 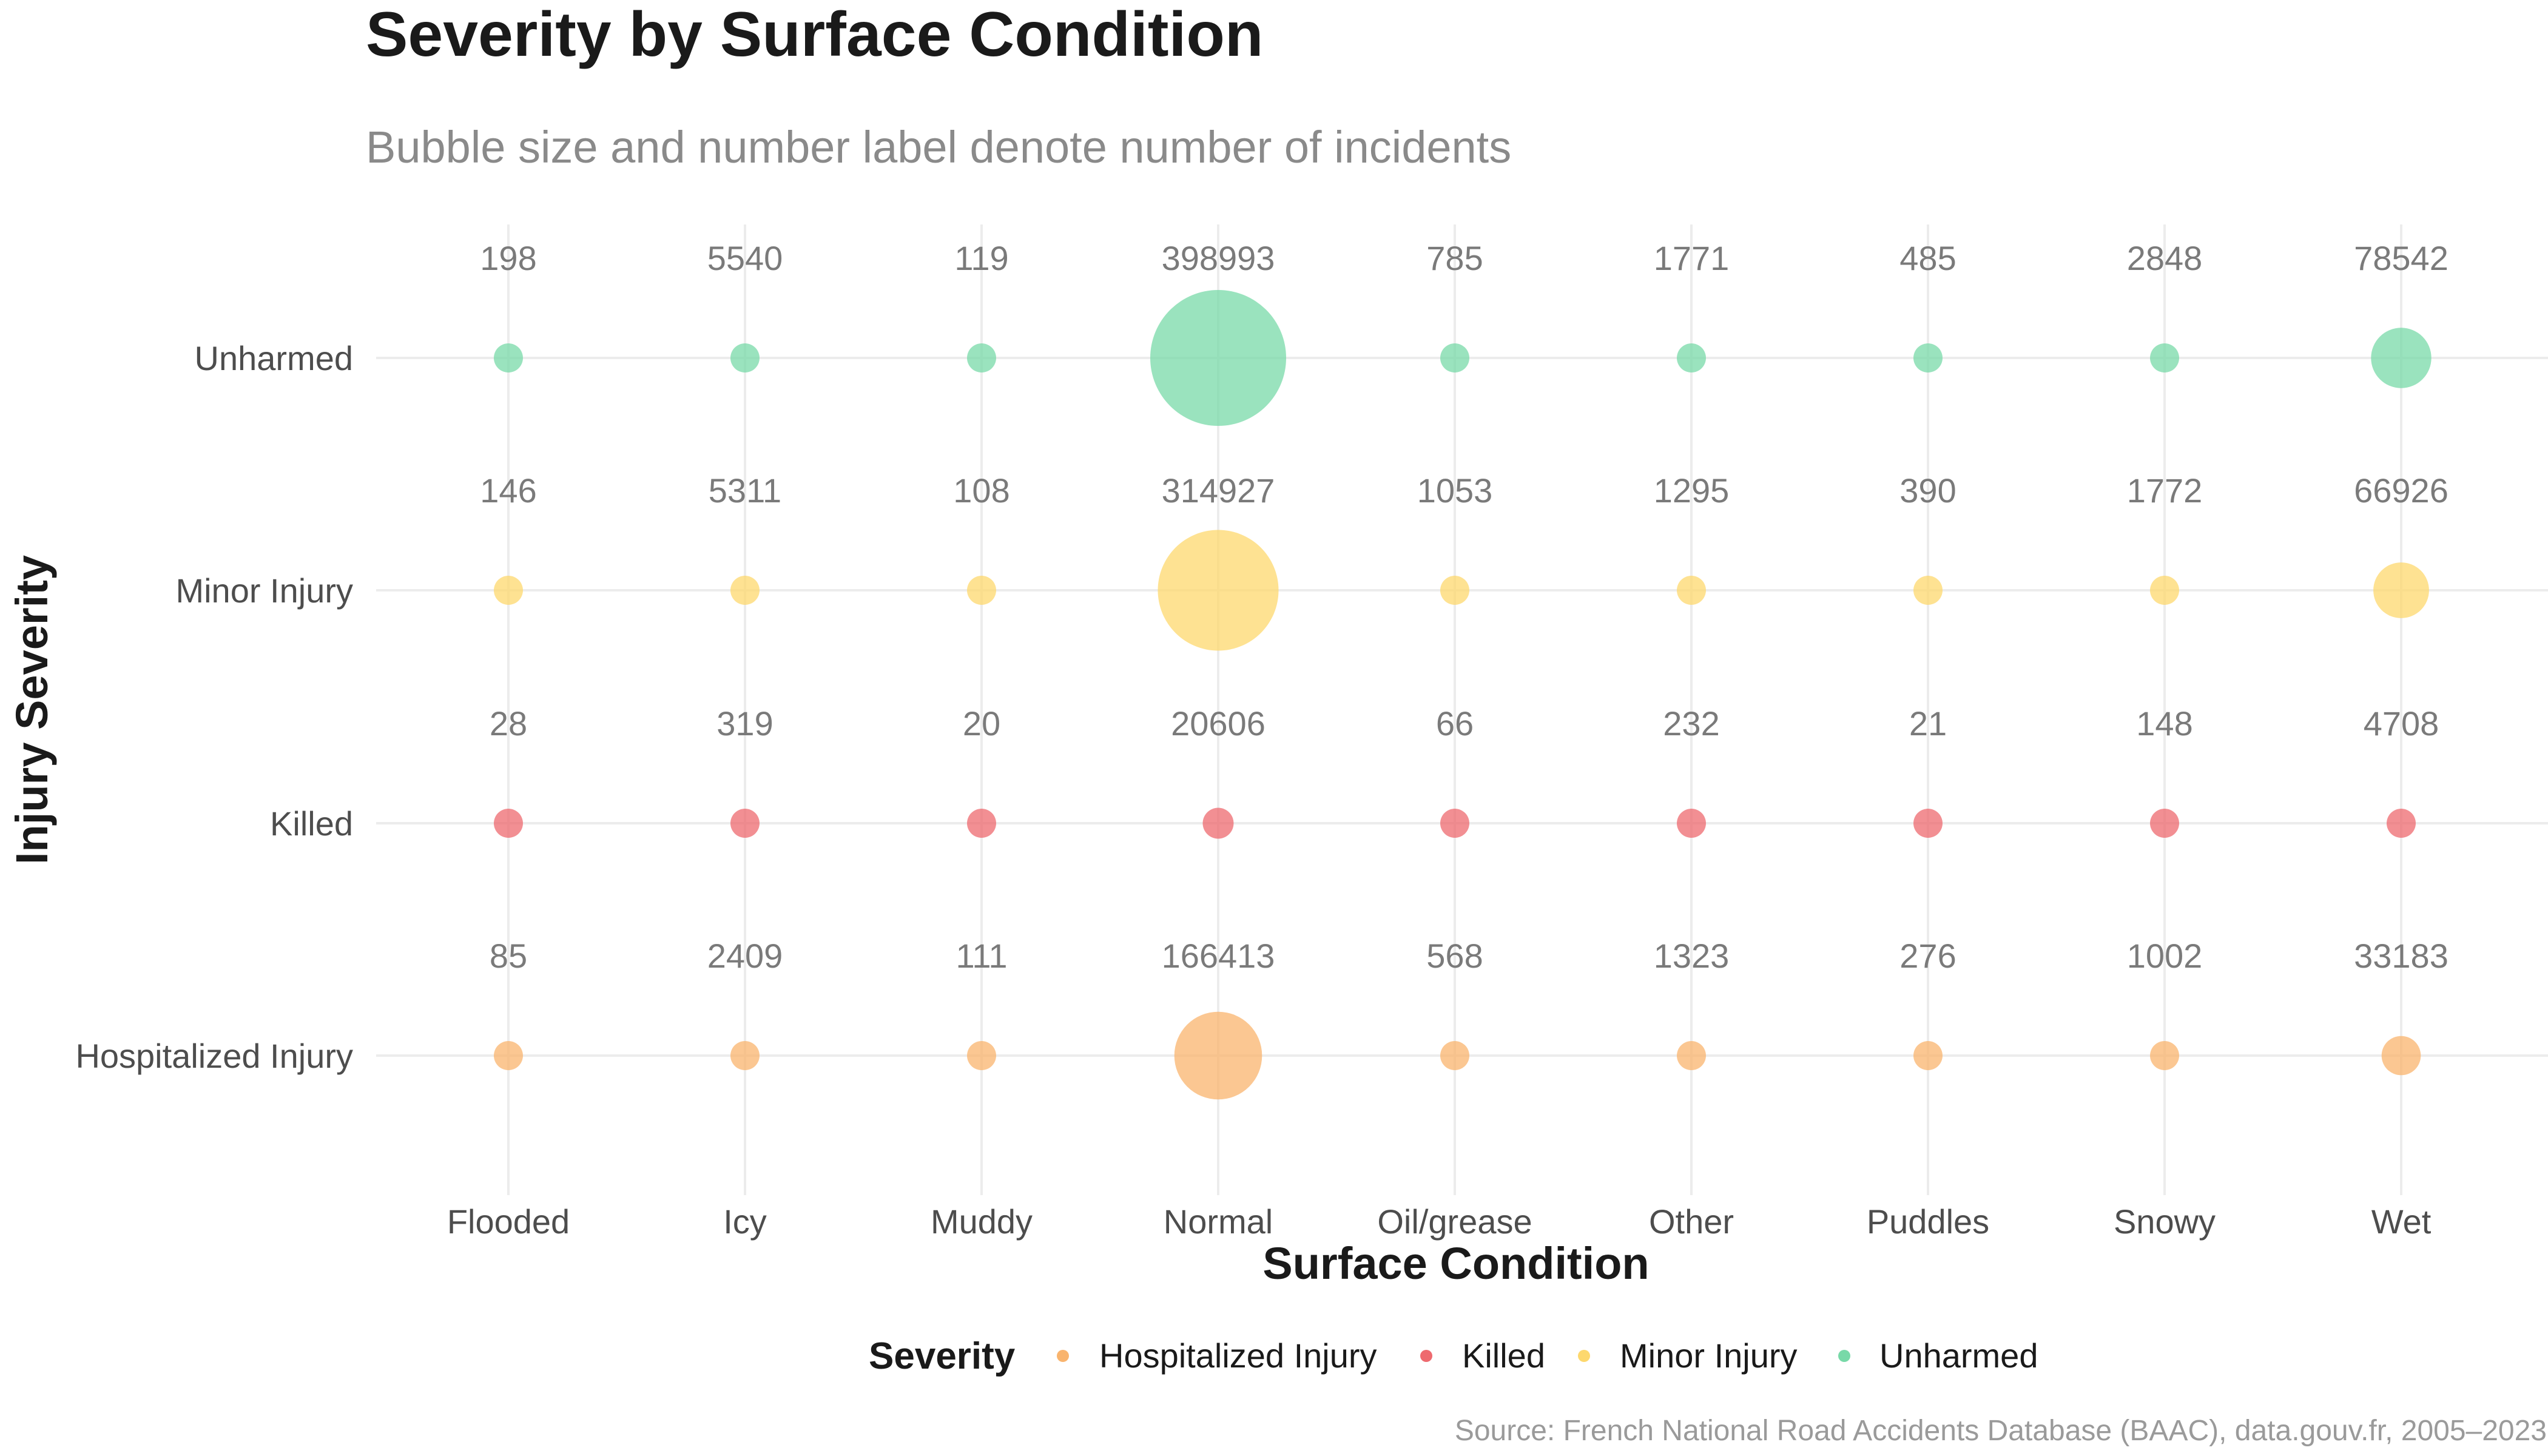 I want to click on bubble-hospitalized-injury-puddles, so click(x=1928, y=1055).